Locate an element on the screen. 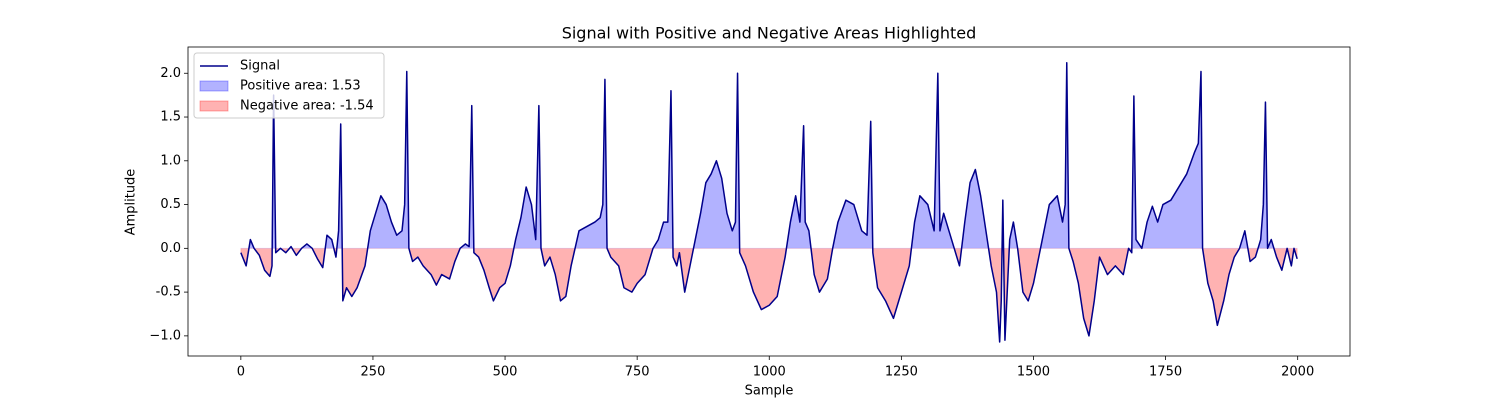 The image size is (1500, 400). x-tick-label: 1500 is located at coordinates (1033, 372).